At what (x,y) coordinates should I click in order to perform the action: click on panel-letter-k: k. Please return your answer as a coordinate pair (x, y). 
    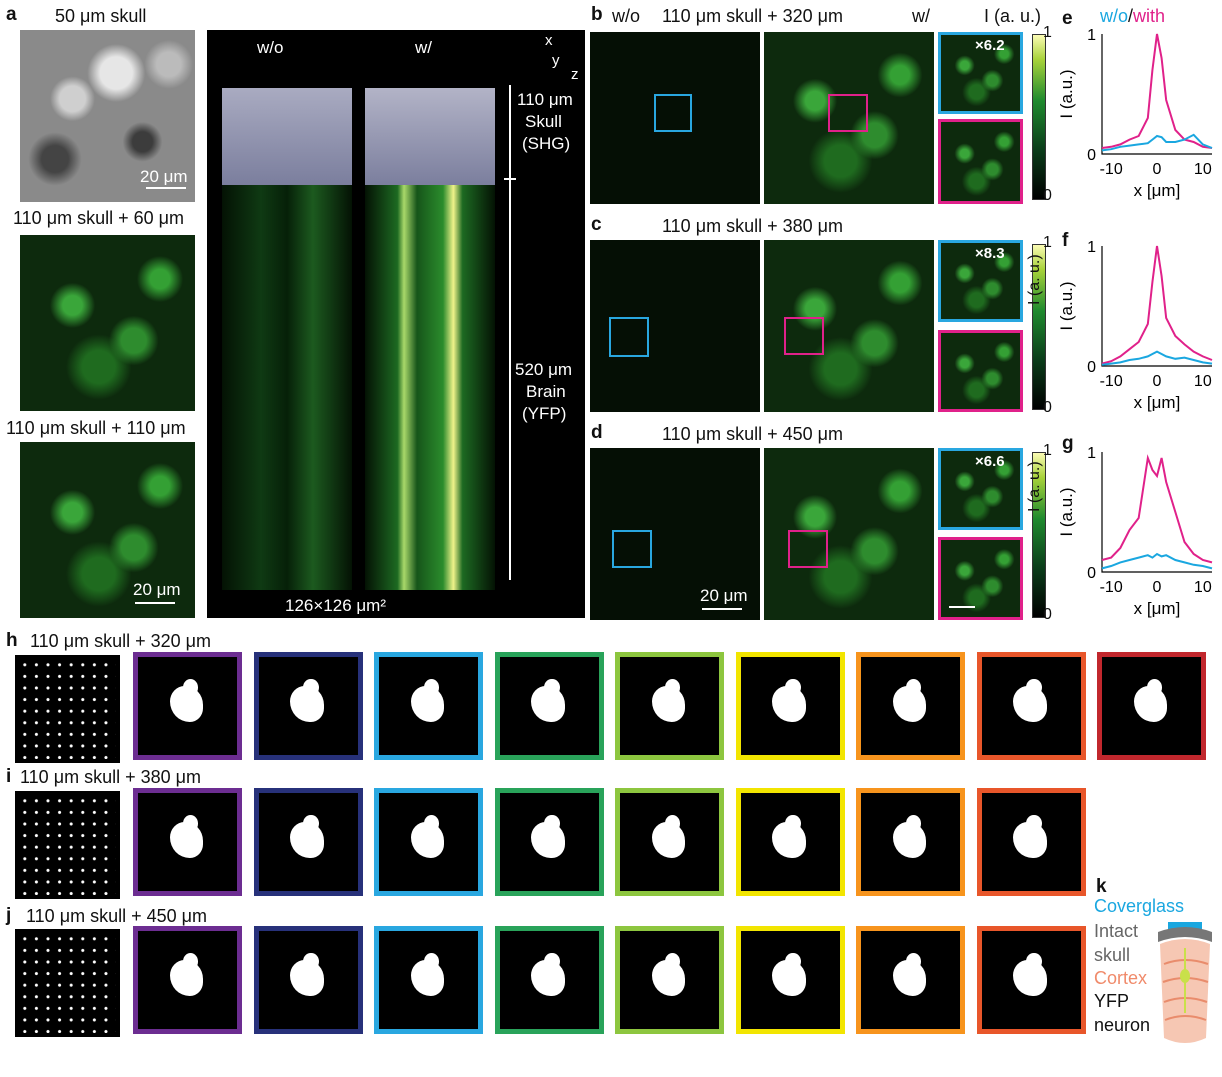
    Looking at the image, I should click on (1101, 886).